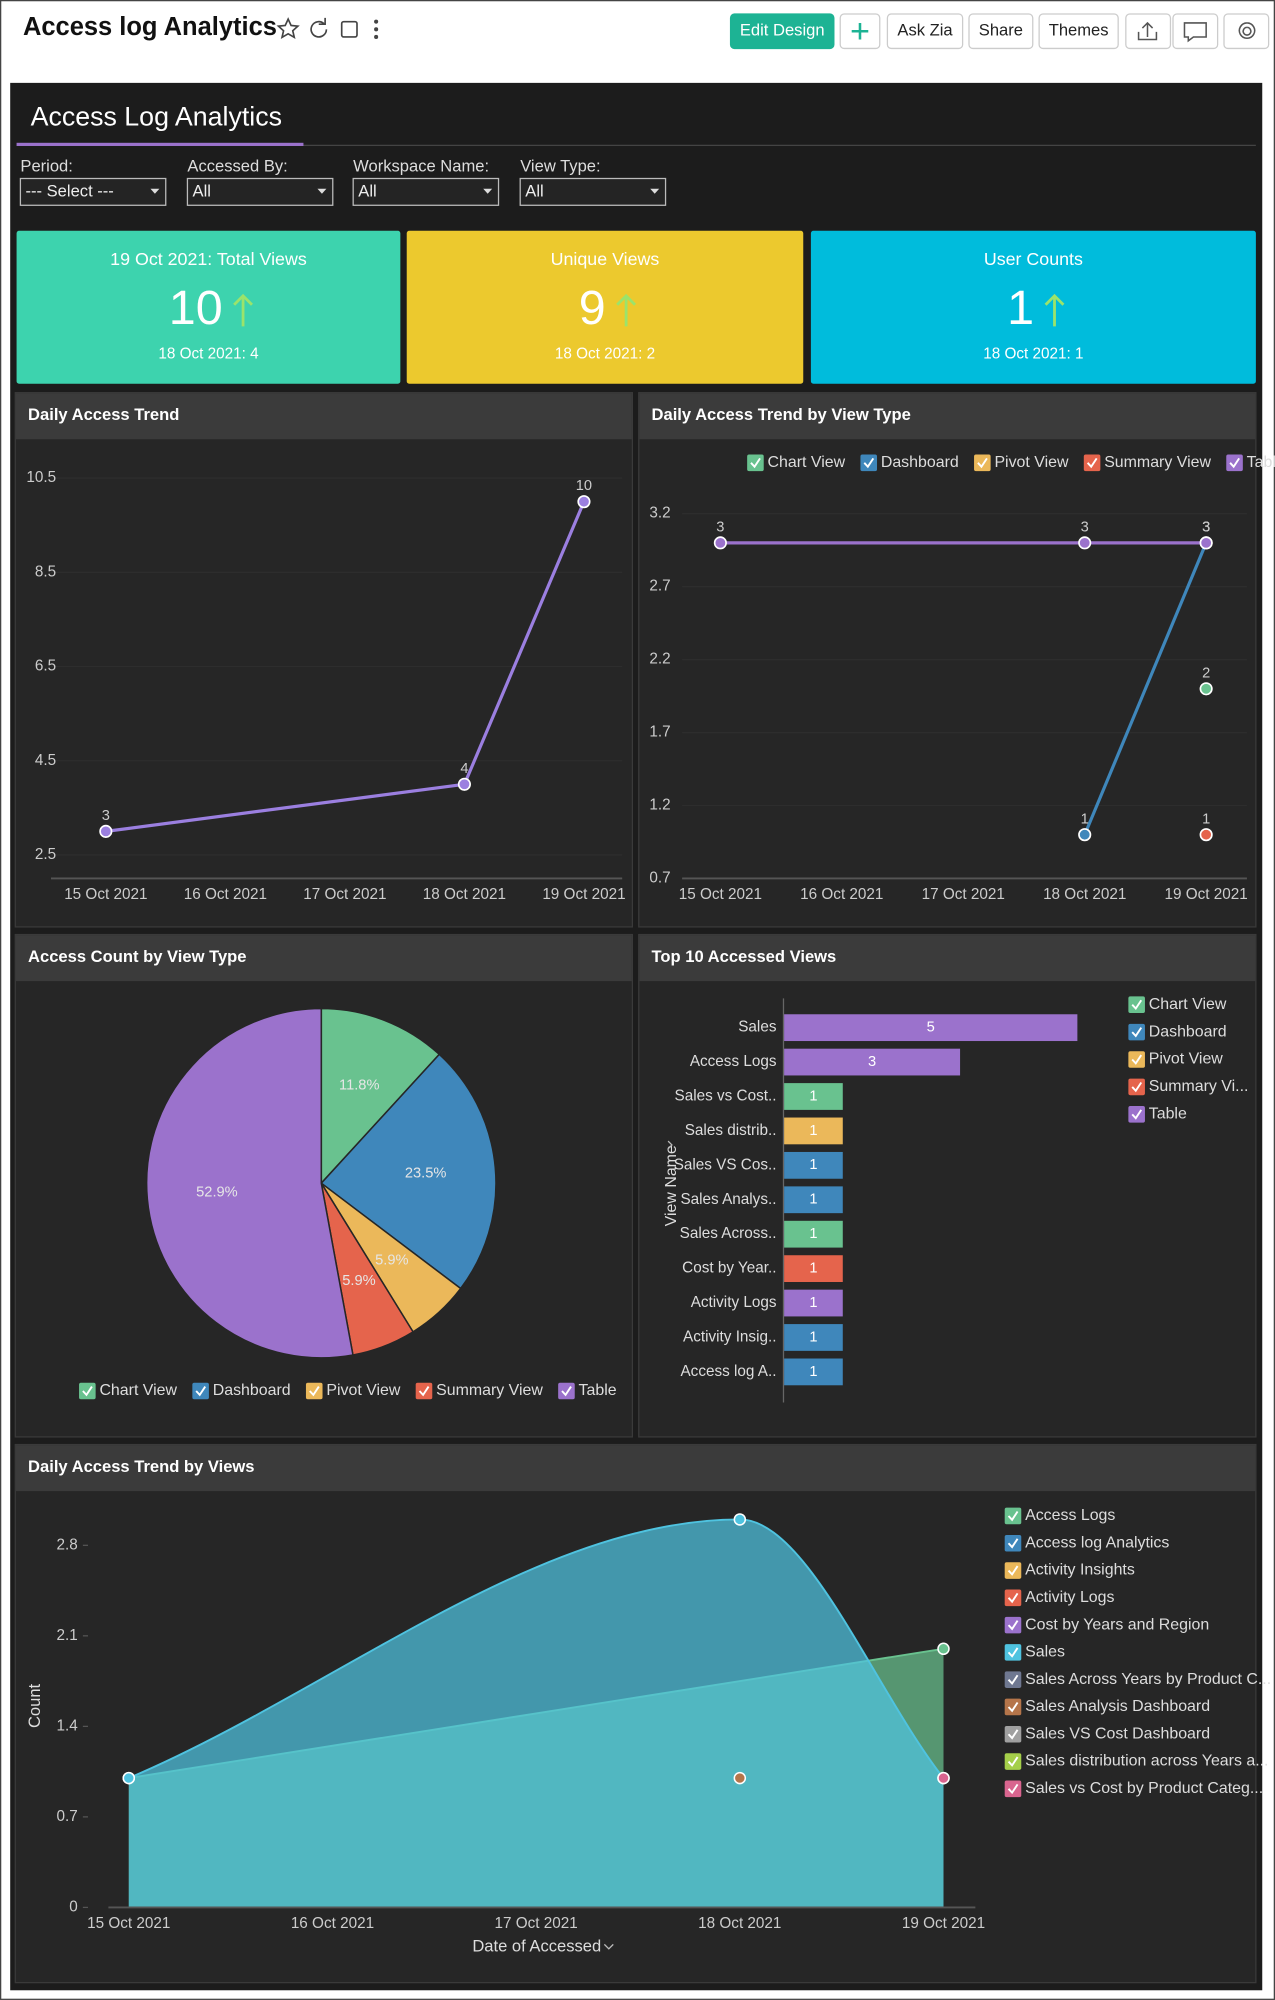  What do you see at coordinates (1206, 527) in the screenshot?
I see `data-label: 3` at bounding box center [1206, 527].